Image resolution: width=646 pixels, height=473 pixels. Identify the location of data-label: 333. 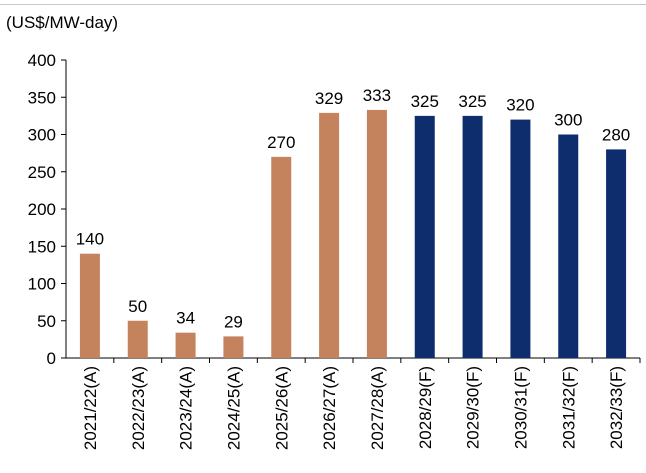
(377, 95).